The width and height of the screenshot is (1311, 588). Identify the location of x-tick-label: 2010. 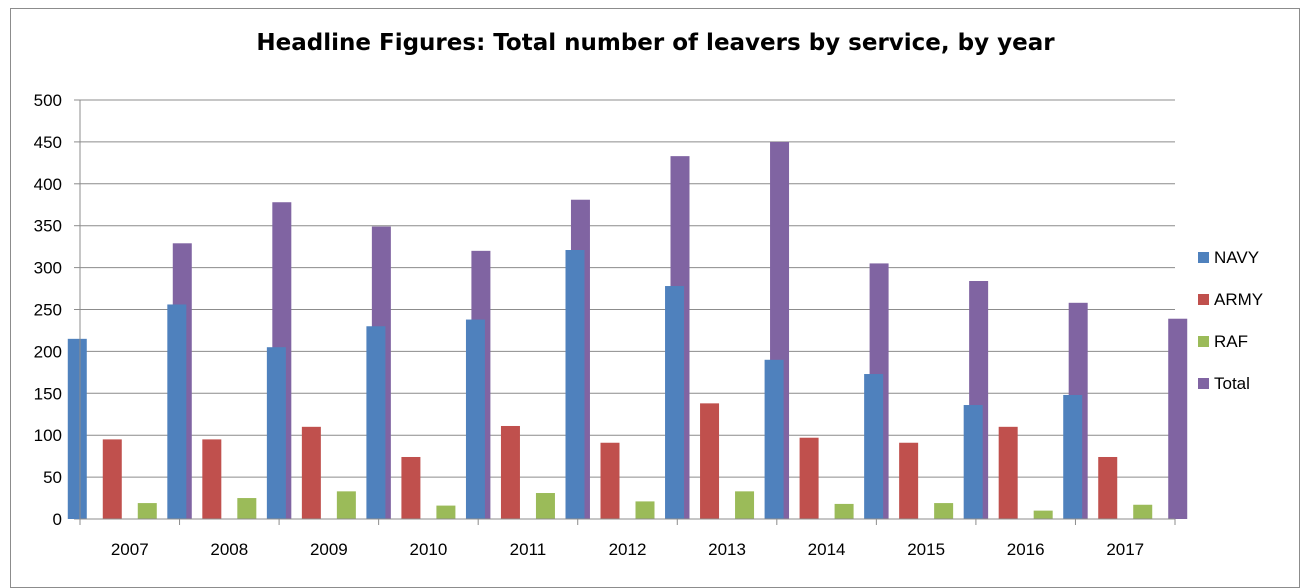
(428, 549).